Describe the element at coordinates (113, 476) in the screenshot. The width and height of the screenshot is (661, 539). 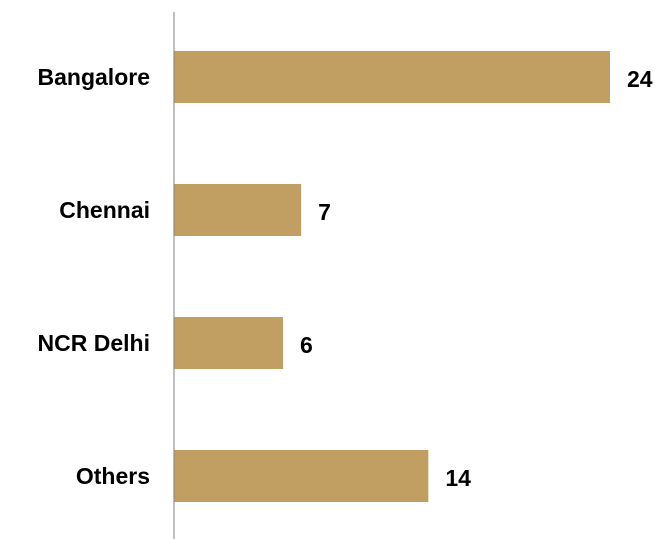
I see `category-label-others: Others` at that location.